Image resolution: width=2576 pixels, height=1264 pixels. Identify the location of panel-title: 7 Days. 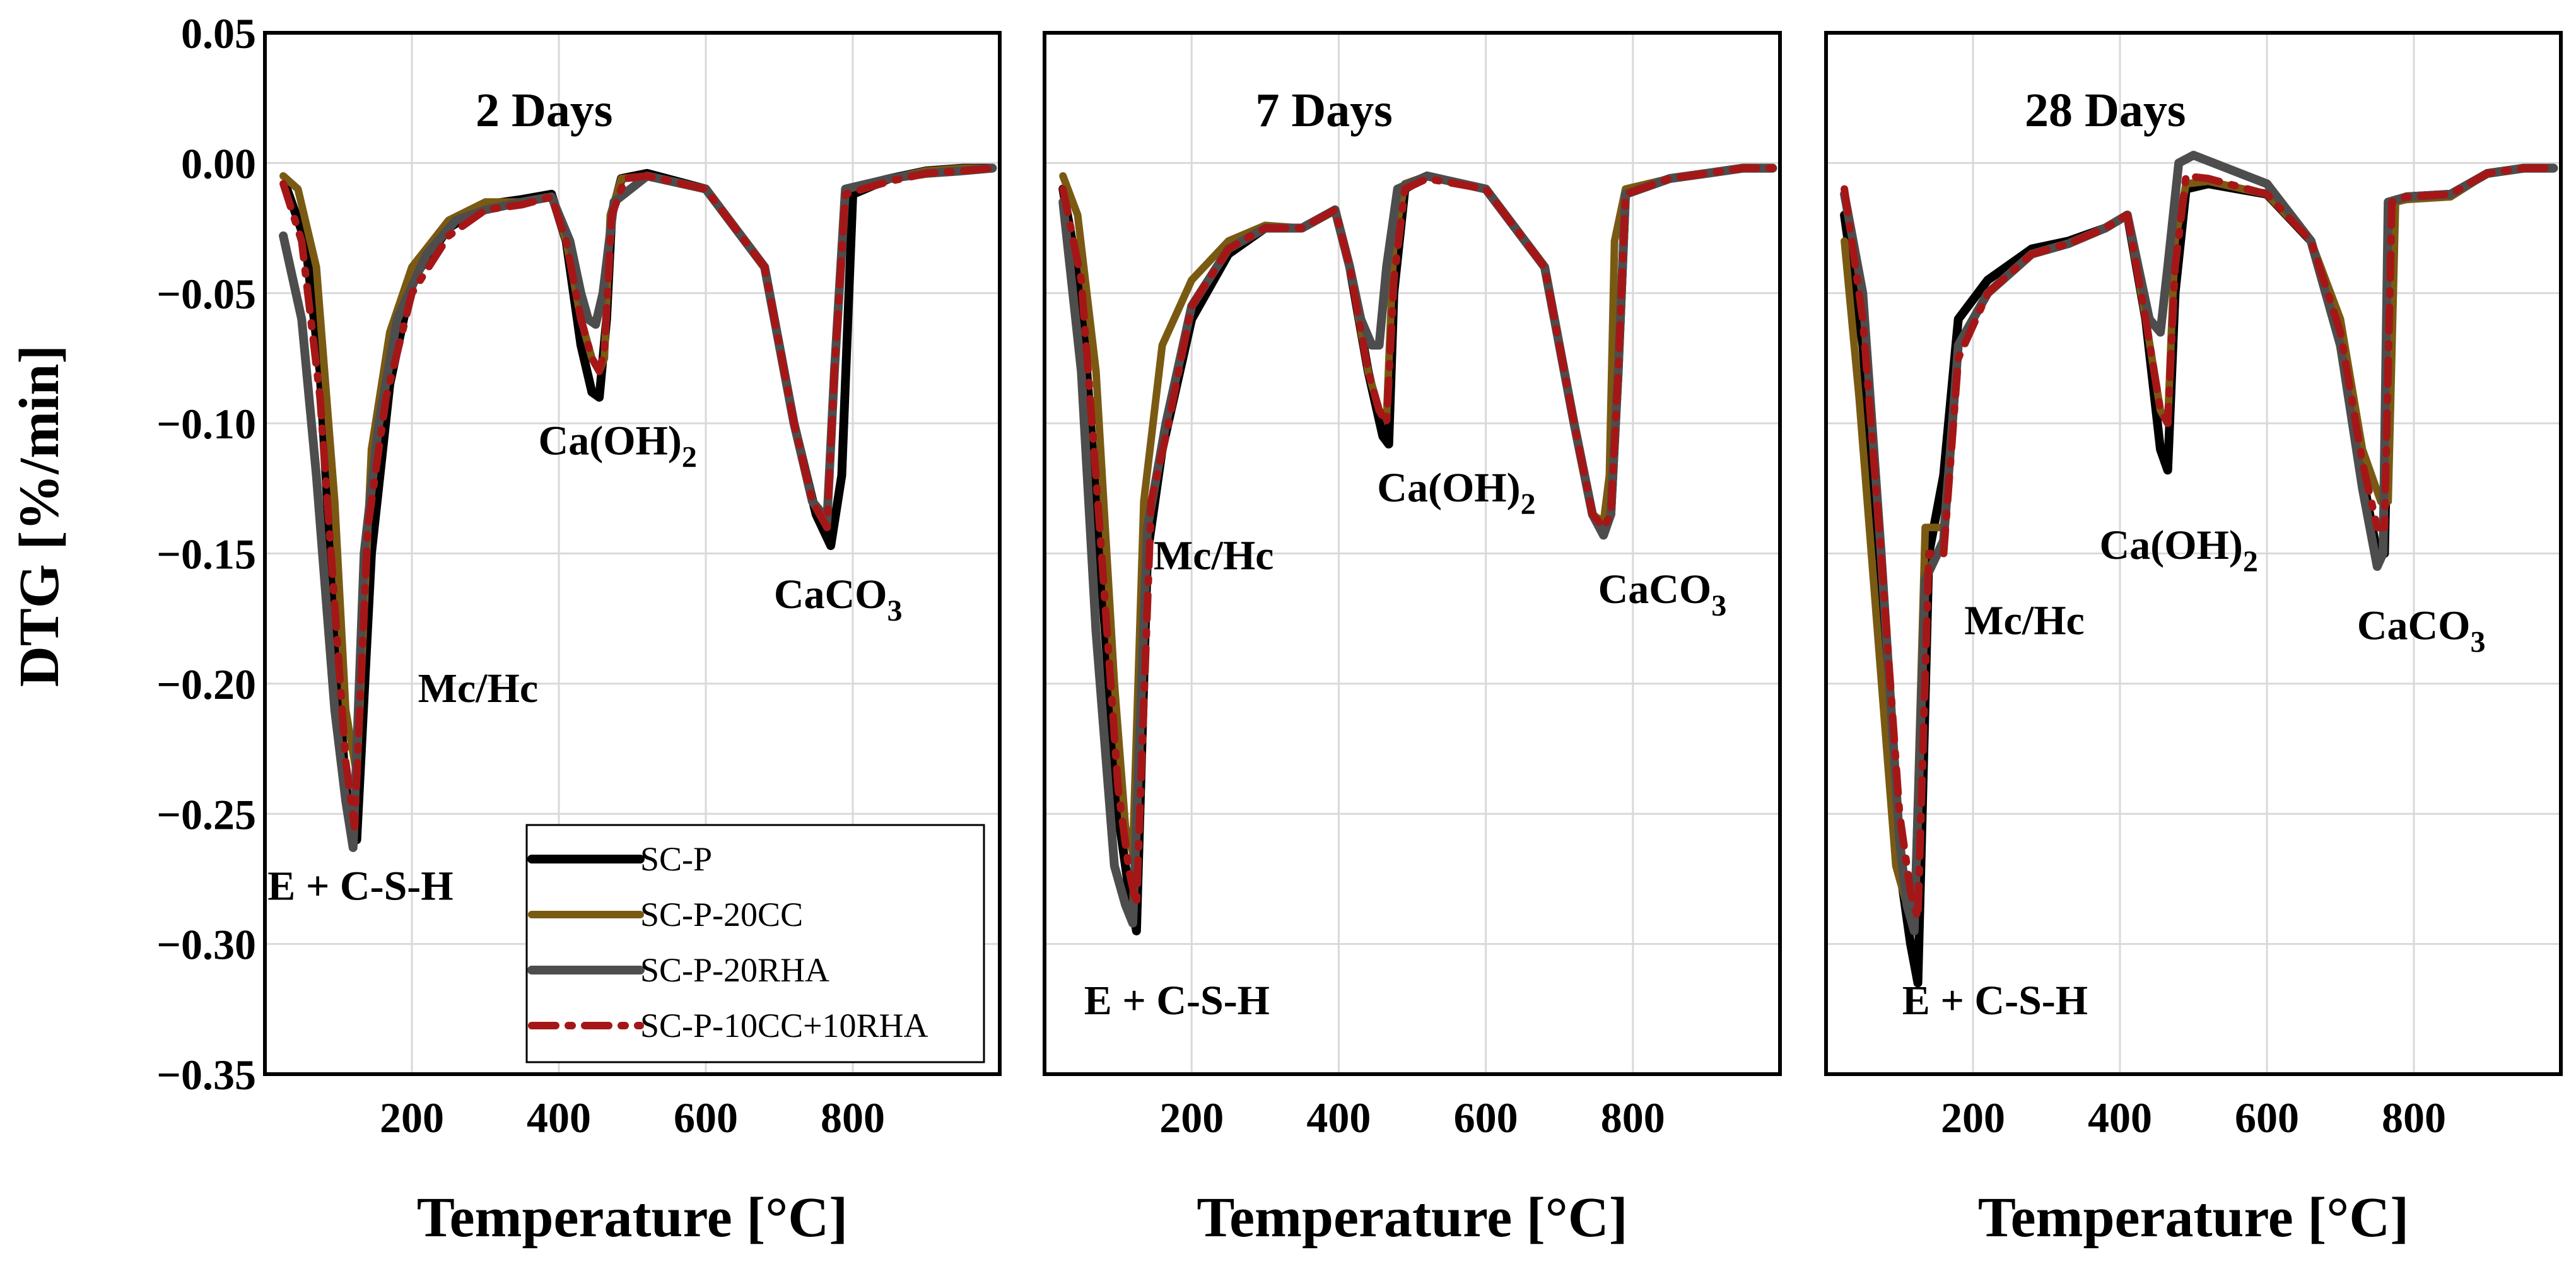
(1323, 110).